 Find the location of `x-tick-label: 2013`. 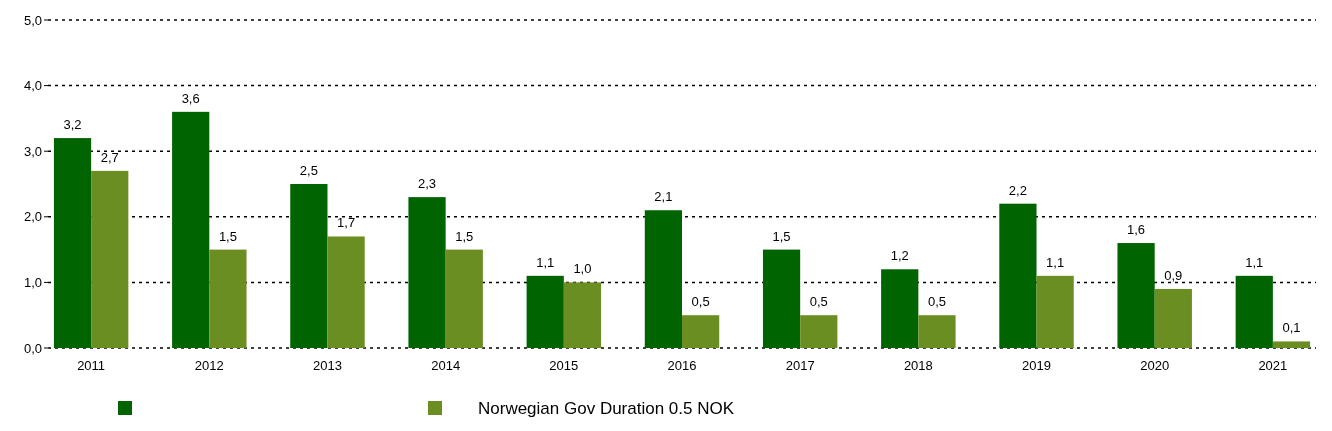

x-tick-label: 2013 is located at coordinates (327, 365).